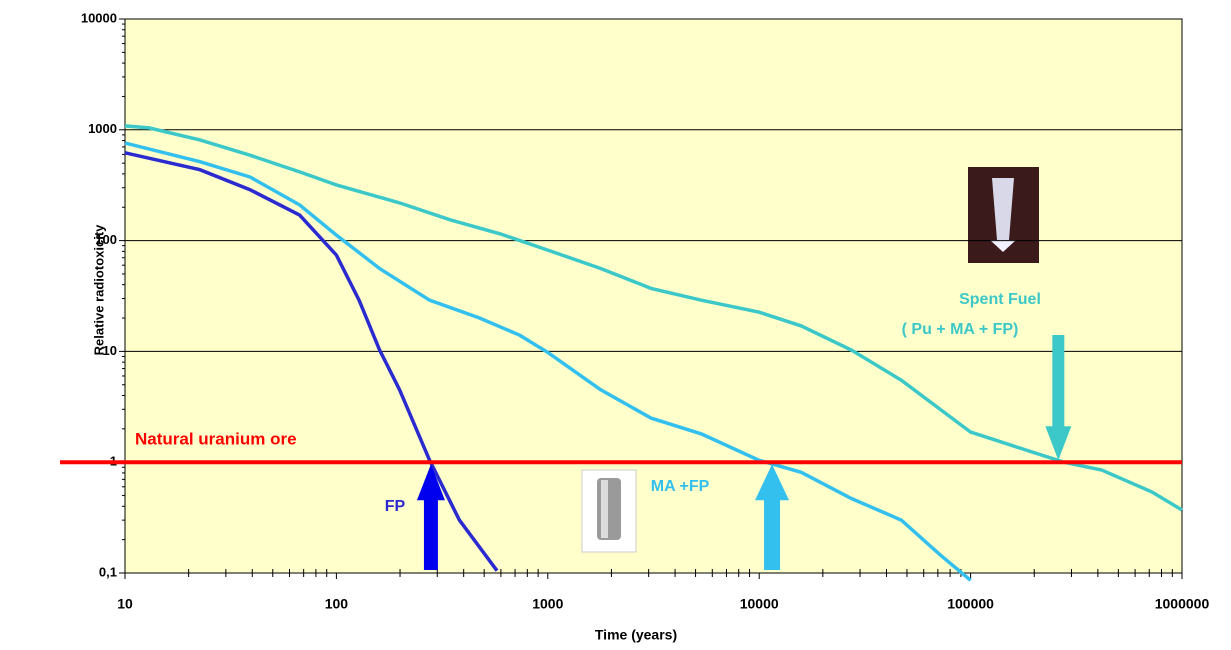 The width and height of the screenshot is (1231, 650). Describe the element at coordinates (106, 239) in the screenshot. I see `y-tick-label: 100` at that location.